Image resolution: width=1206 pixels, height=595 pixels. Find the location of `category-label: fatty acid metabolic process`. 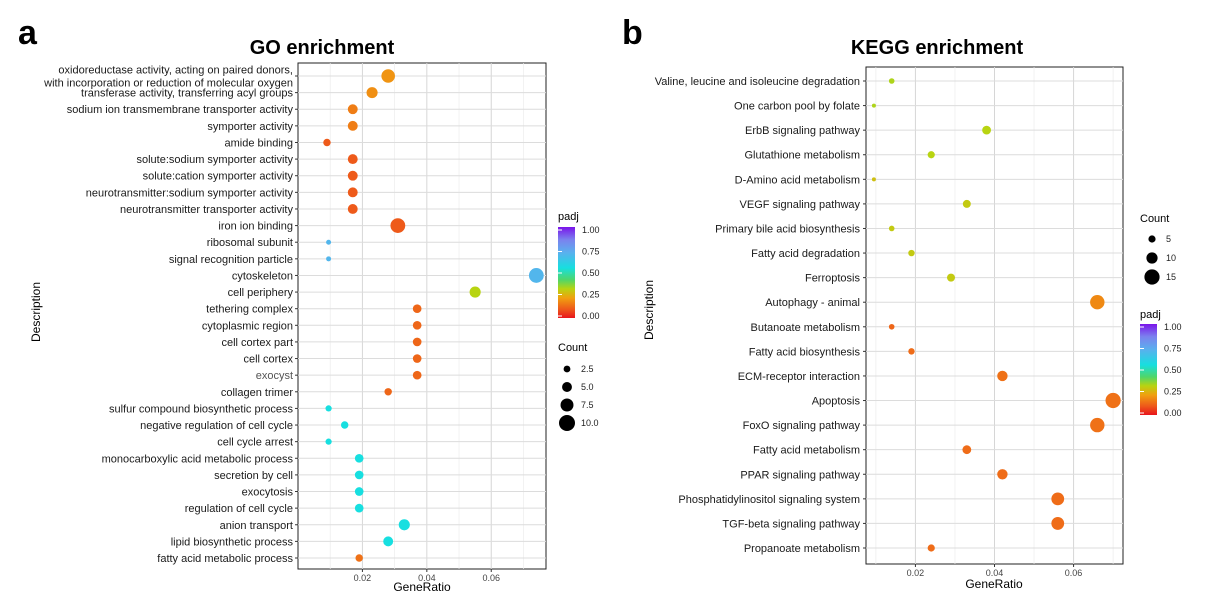

category-label: fatty acid metabolic process is located at coordinates (225, 559).